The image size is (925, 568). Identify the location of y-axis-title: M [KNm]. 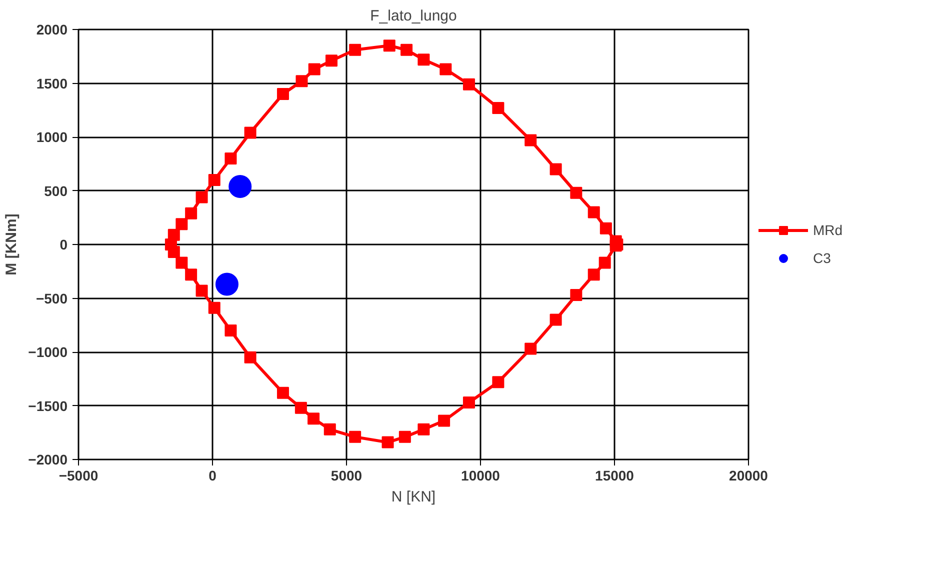
(11, 245).